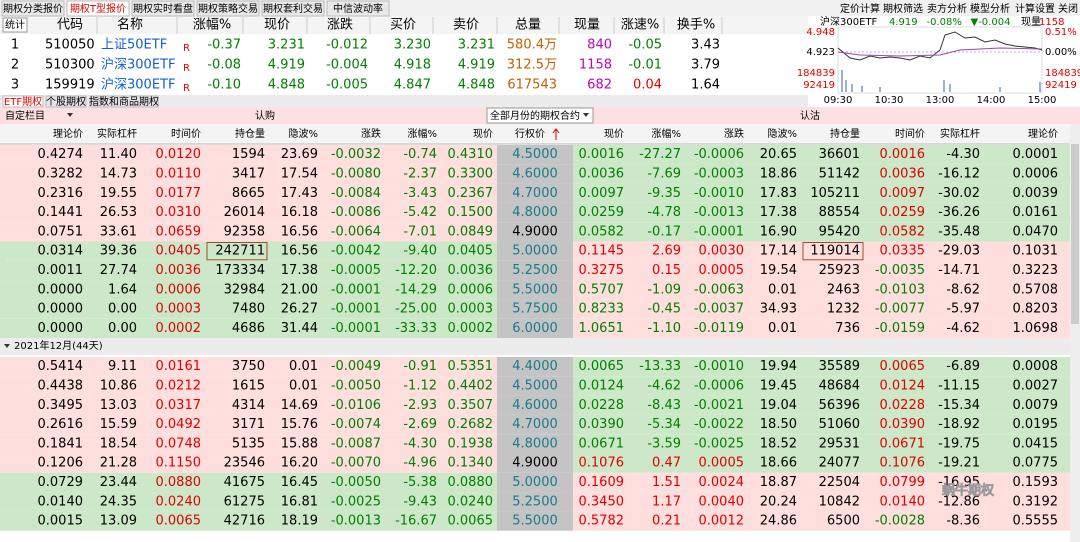 The width and height of the screenshot is (1080, 542). Describe the element at coordinates (118, 212) in the screenshot. I see `call-cell: 26.53` at that location.